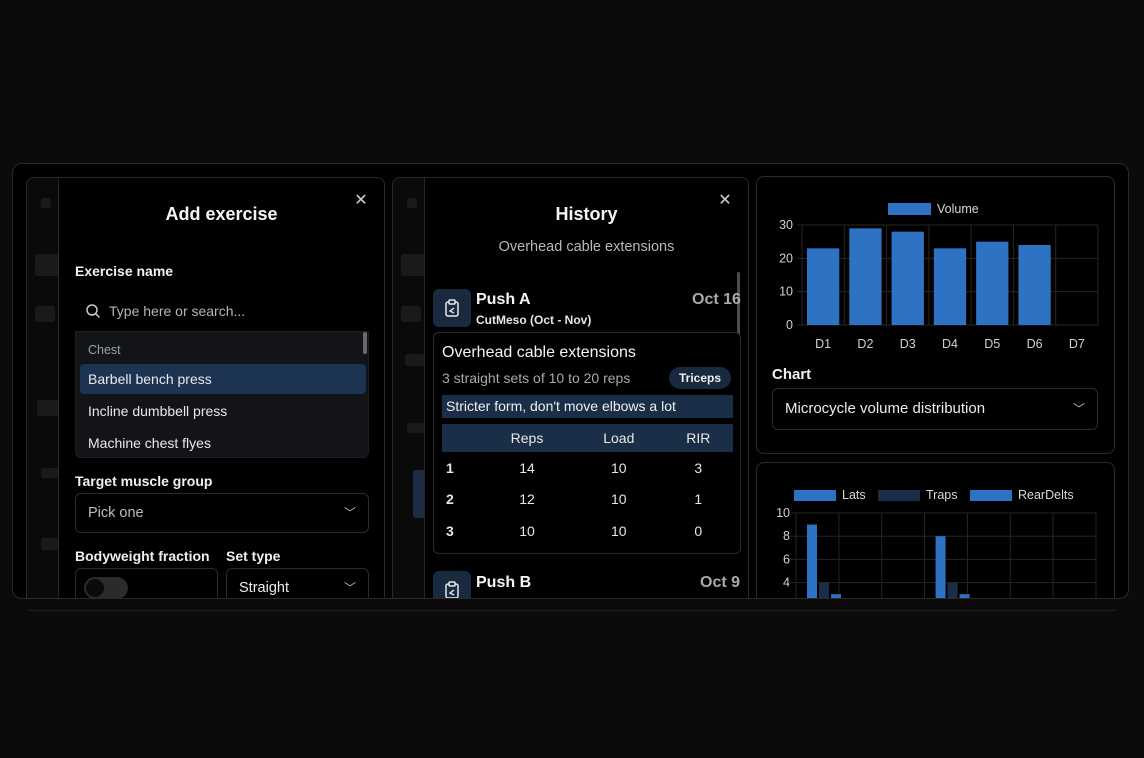 Image resolution: width=1144 pixels, height=758 pixels. What do you see at coordinates (865, 344) in the screenshot?
I see `x-tick-label: D2` at bounding box center [865, 344].